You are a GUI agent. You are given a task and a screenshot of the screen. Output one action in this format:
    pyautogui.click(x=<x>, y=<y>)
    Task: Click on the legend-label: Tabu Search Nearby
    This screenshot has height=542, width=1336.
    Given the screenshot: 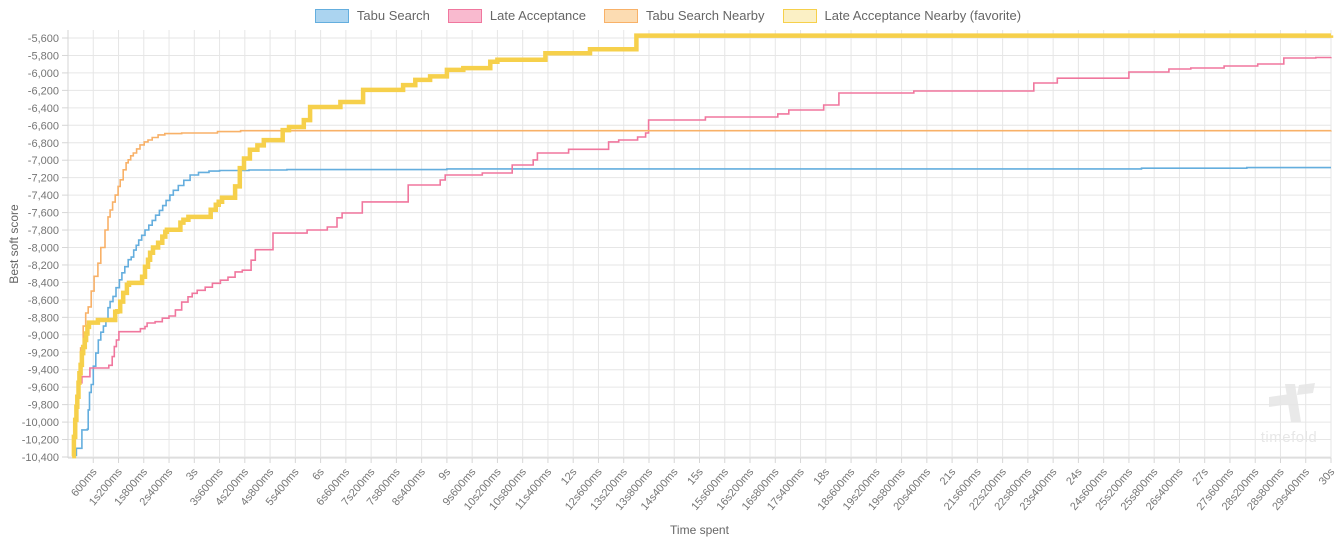 What is the action you would take?
    pyautogui.click(x=705, y=15)
    